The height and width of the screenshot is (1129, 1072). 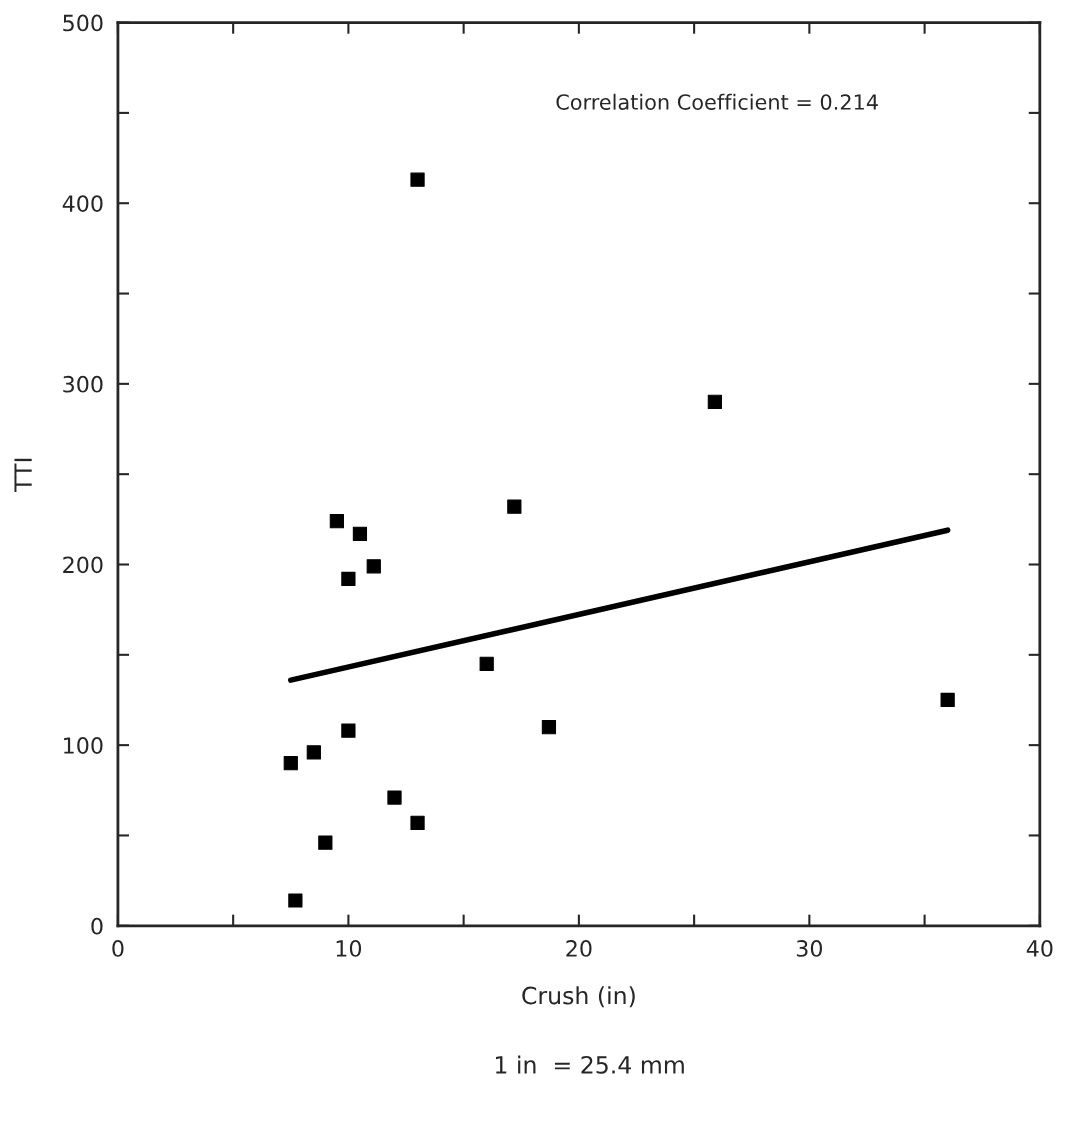 What do you see at coordinates (717, 101) in the screenshot?
I see `annotation: Correlation Coefficient = 0.214` at bounding box center [717, 101].